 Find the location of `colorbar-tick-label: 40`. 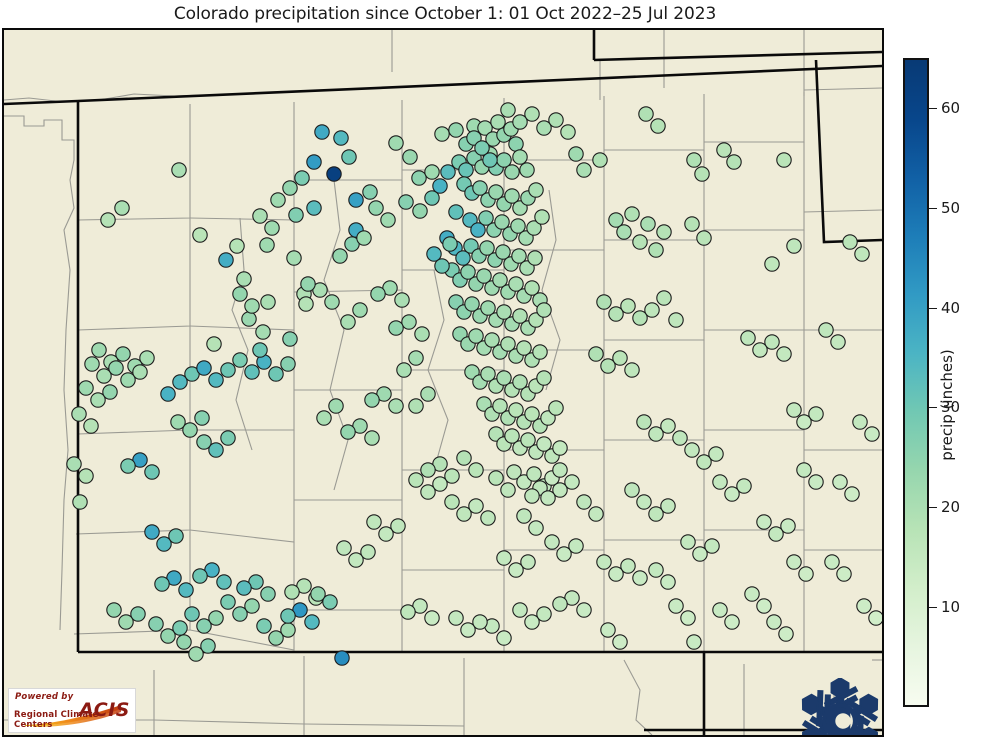

colorbar-tick-label: 40 is located at coordinates (951, 307).